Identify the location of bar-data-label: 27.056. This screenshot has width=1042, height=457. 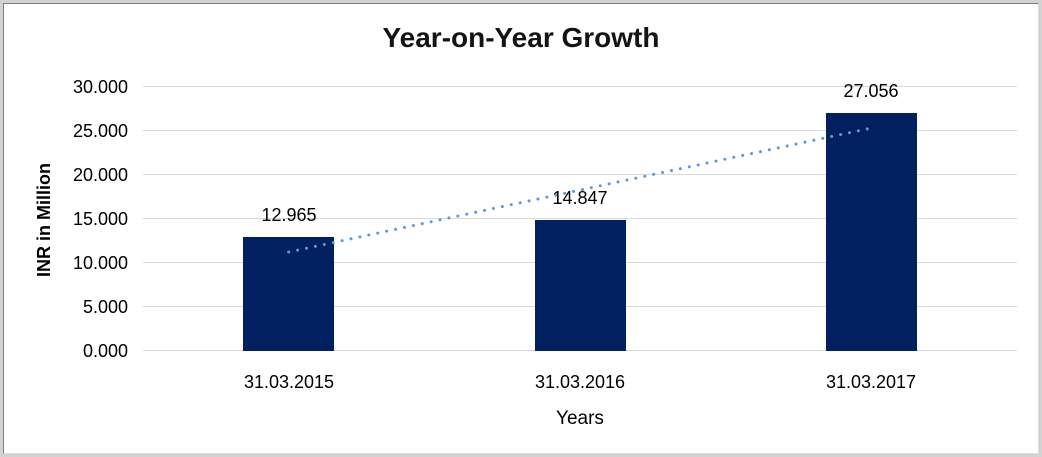
(871, 91).